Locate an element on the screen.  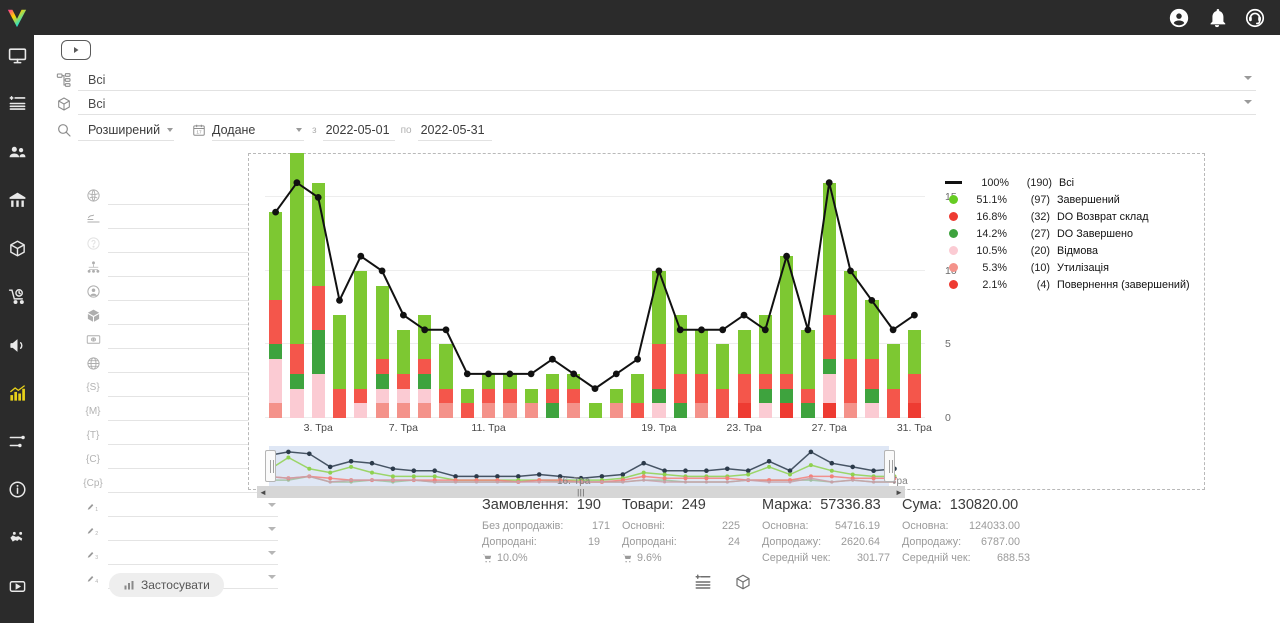
sidebar-item-list-add is located at coordinates (17, 103).